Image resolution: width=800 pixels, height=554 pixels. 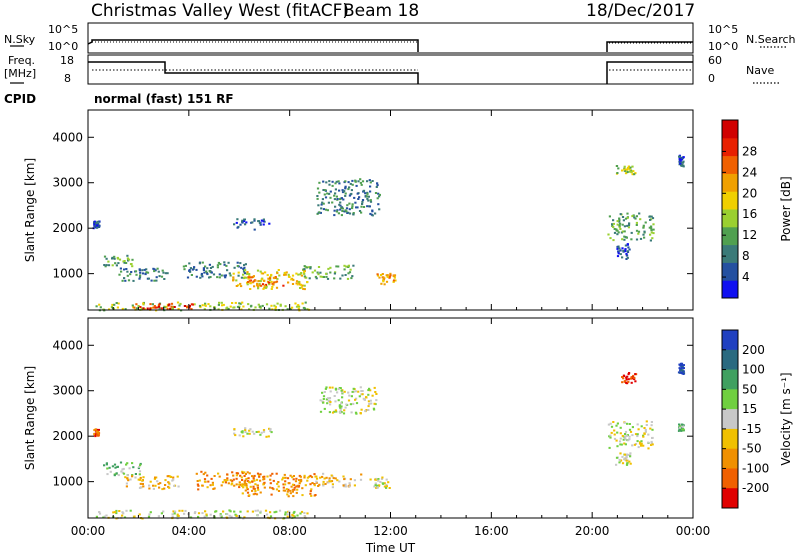 I want to click on nave-tick-low: 0, so click(x=711, y=78).